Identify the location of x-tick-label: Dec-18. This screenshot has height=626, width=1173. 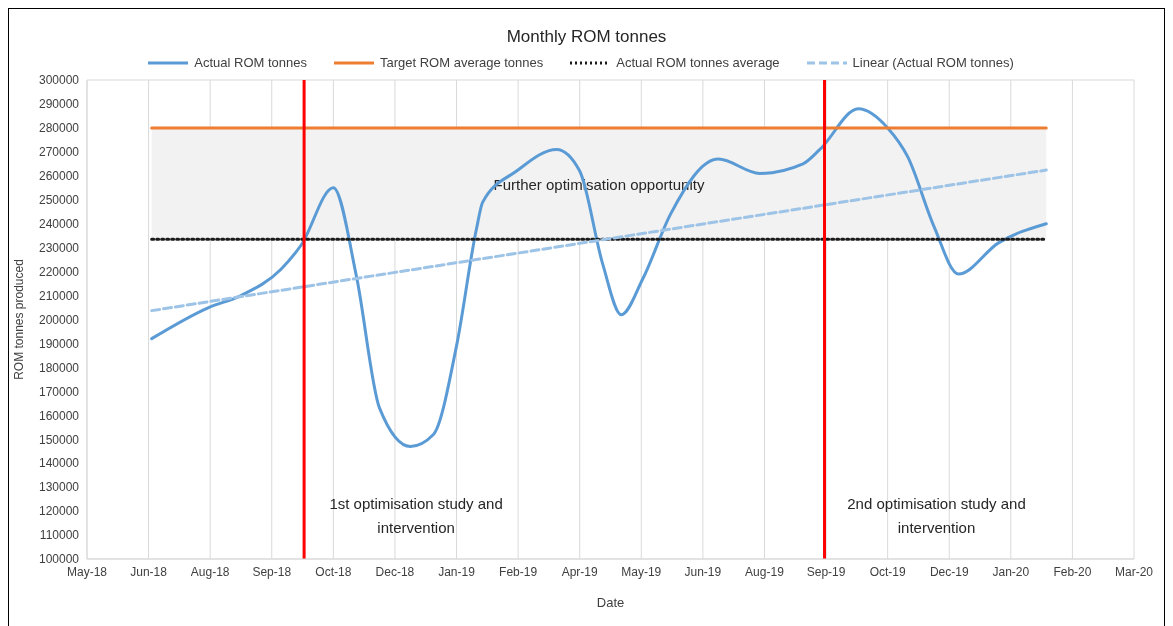
(395, 571).